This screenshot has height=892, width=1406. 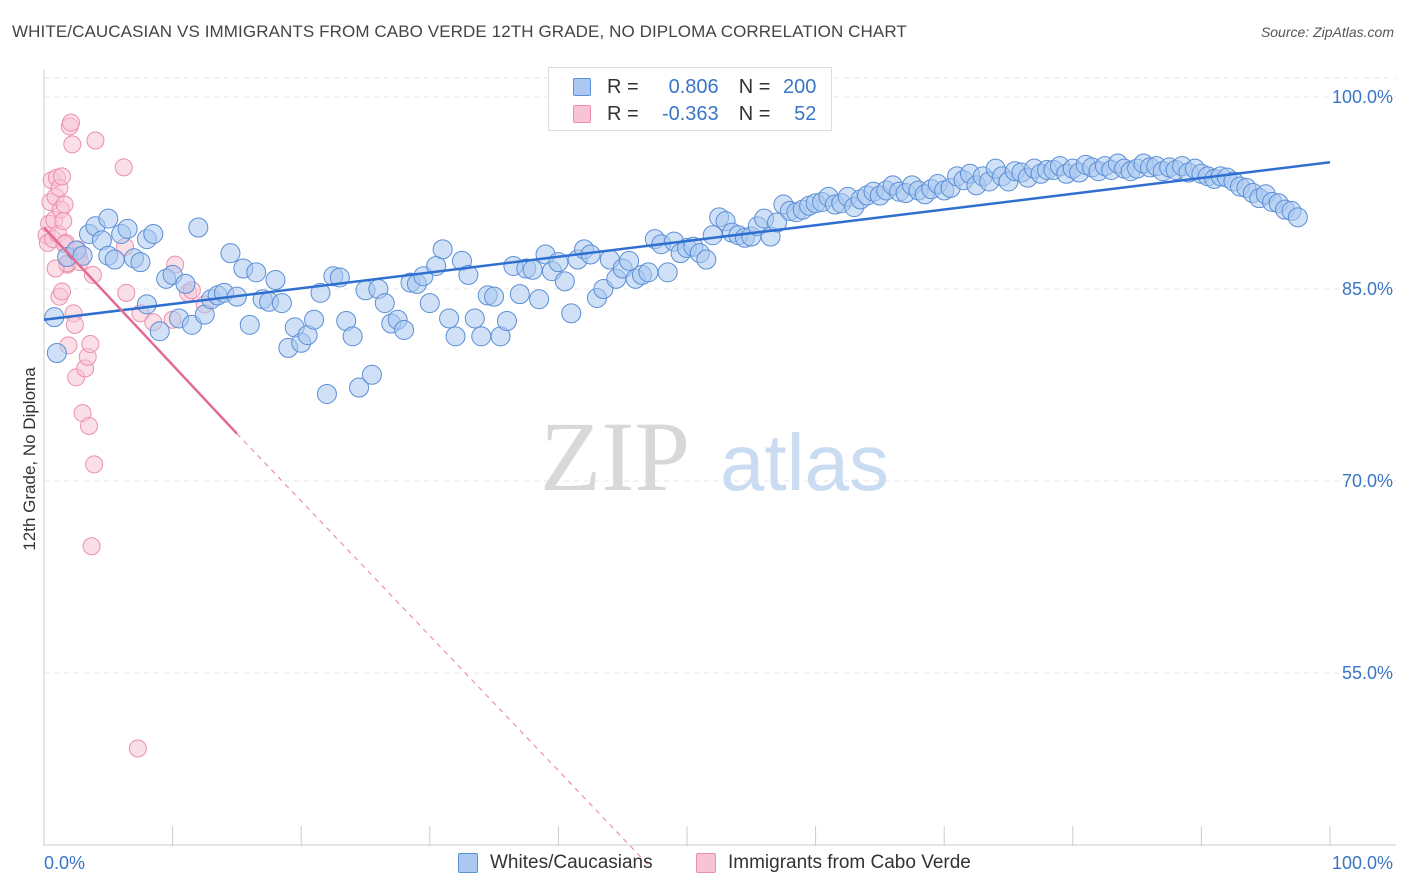 I want to click on y-tick-label: 70.0%, so click(x=1367, y=481).